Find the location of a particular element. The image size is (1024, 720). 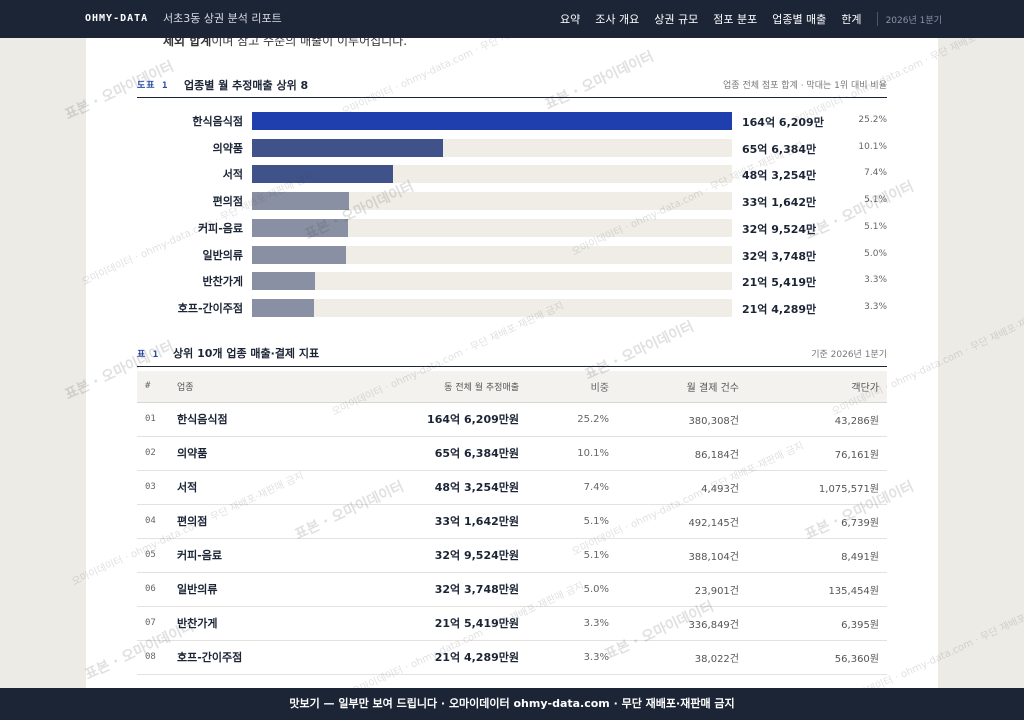

brand-logo: OHMY-DATA is located at coordinates (117, 18).